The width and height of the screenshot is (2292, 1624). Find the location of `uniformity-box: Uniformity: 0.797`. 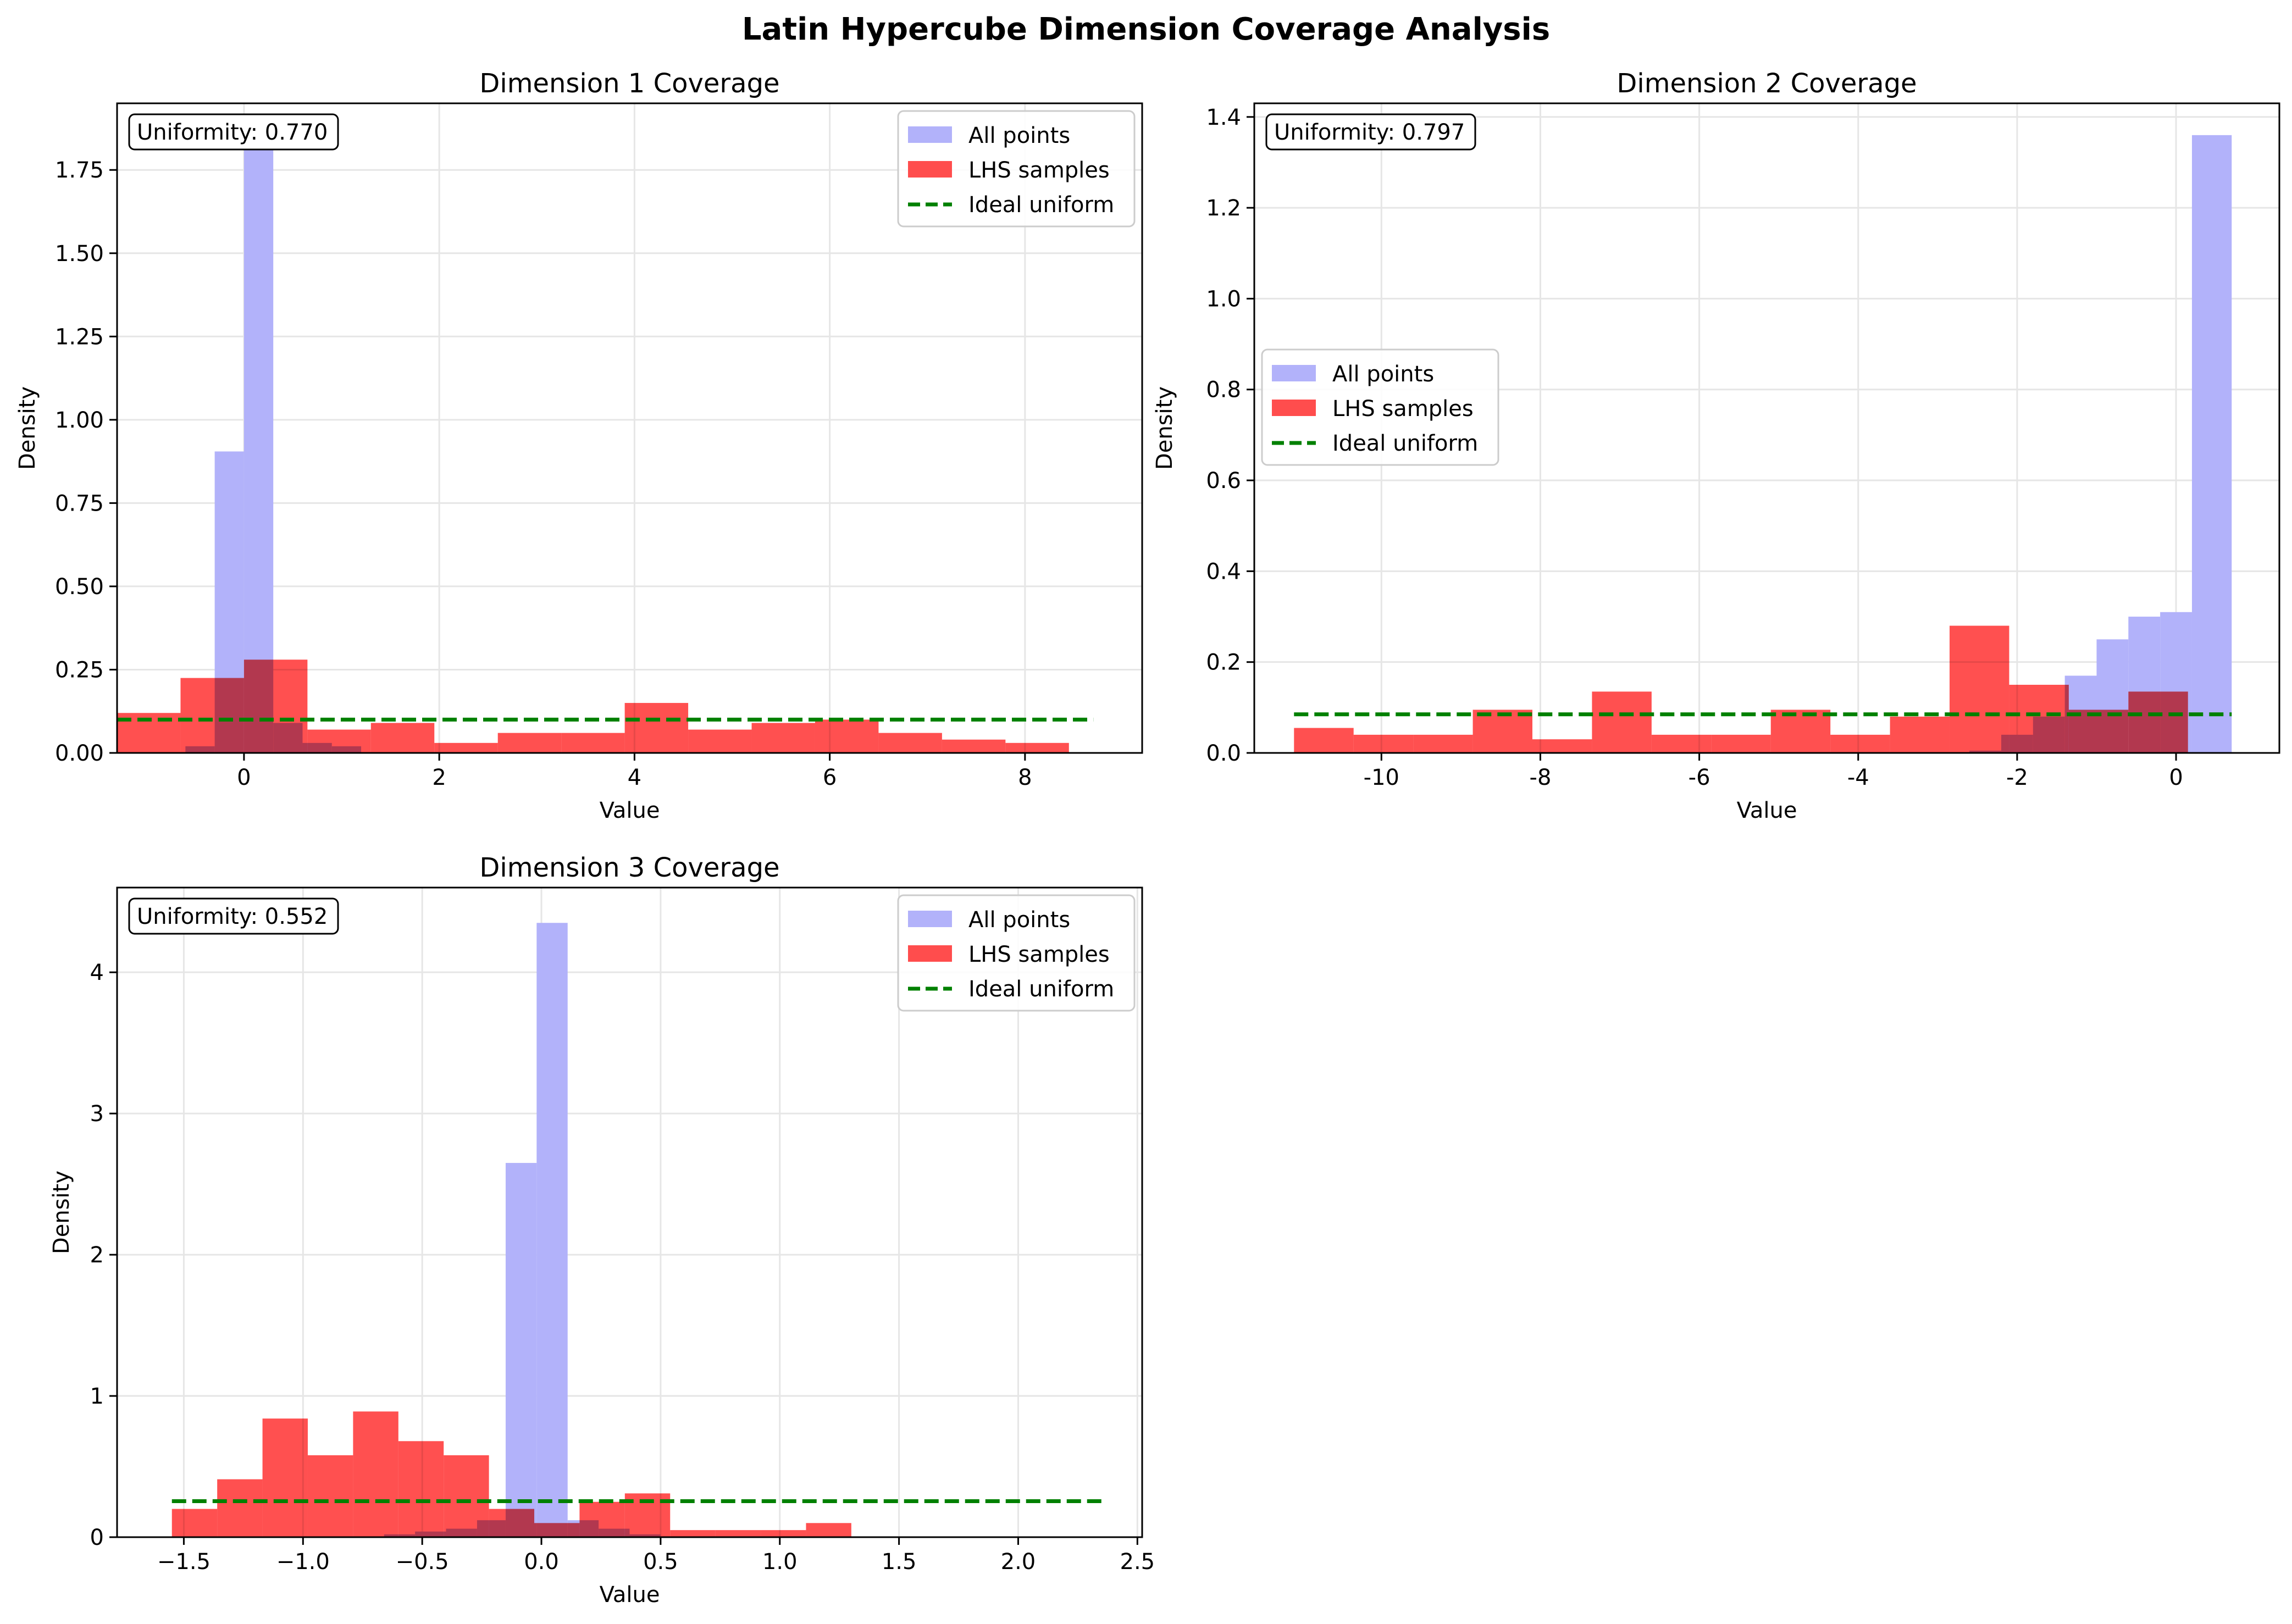

uniformity-box: Uniformity: 0.797 is located at coordinates (1370, 132).